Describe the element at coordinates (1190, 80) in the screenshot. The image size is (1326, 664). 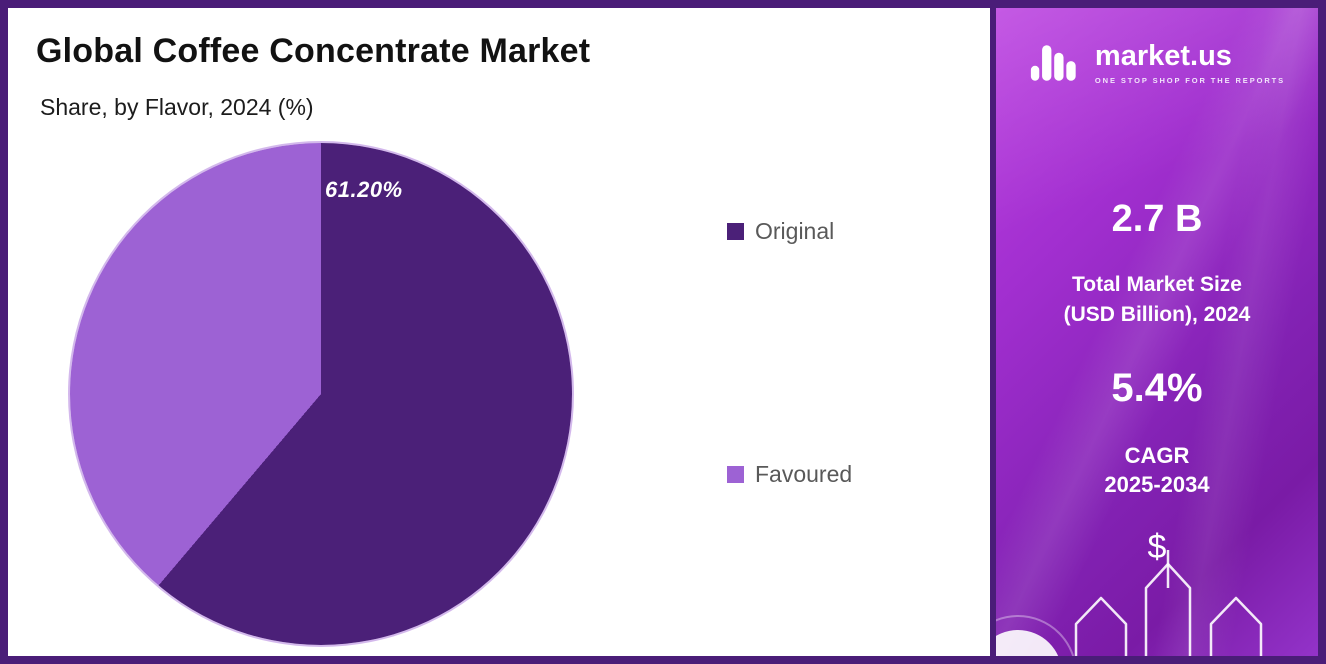
I see `logo-tagline: ONE STOP SHOP FOR THE REPORTS` at that location.